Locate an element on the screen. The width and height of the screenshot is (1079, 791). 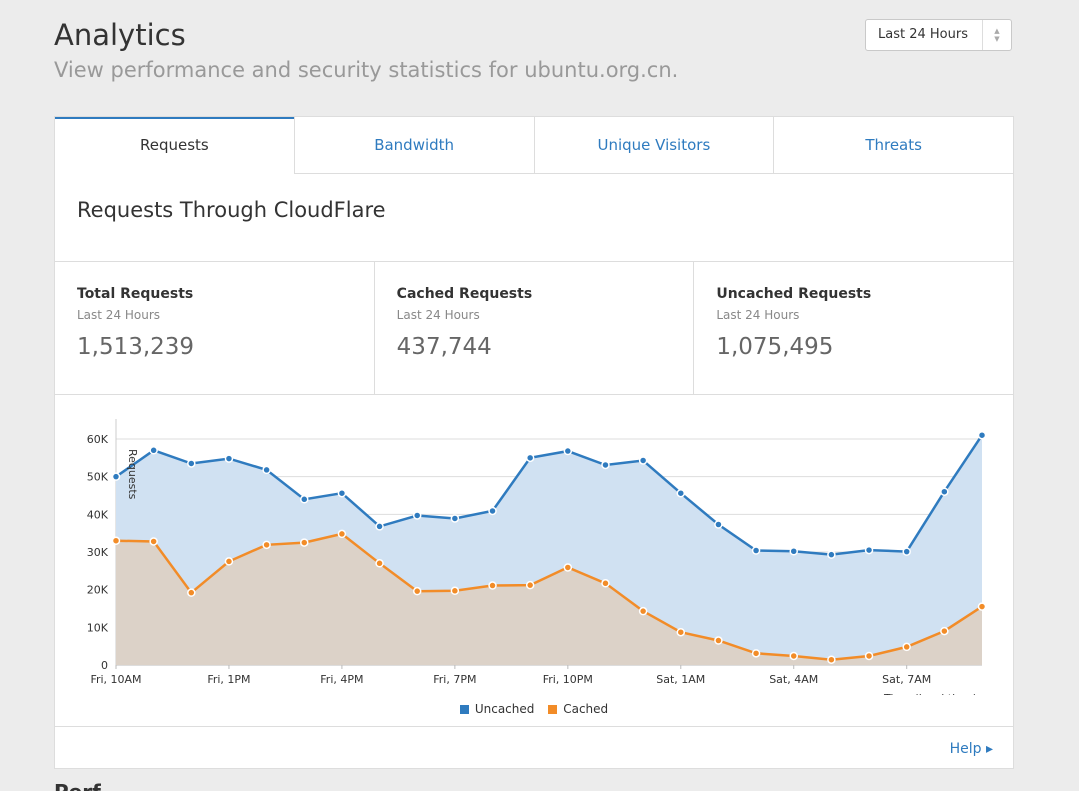
y-tick-label: 40K is located at coordinates (98, 514).